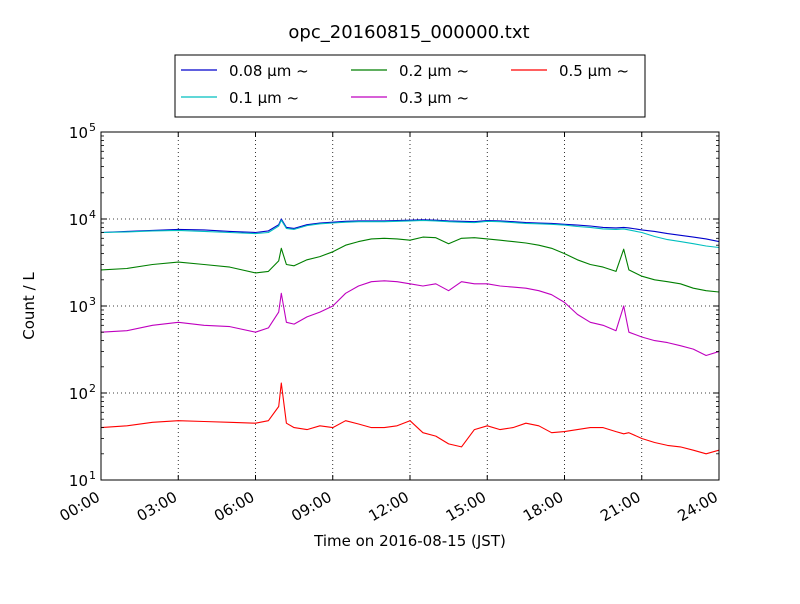 The width and height of the screenshot is (800, 604). Describe the element at coordinates (157, 506) in the screenshot. I see `x-tick-label: 03:00` at that location.